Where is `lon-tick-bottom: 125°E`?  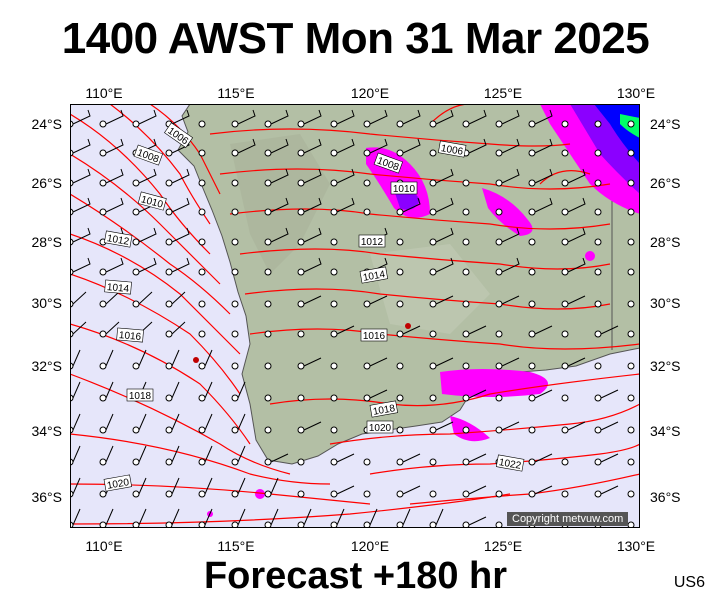
lon-tick-bottom: 125°E is located at coordinates (503, 546).